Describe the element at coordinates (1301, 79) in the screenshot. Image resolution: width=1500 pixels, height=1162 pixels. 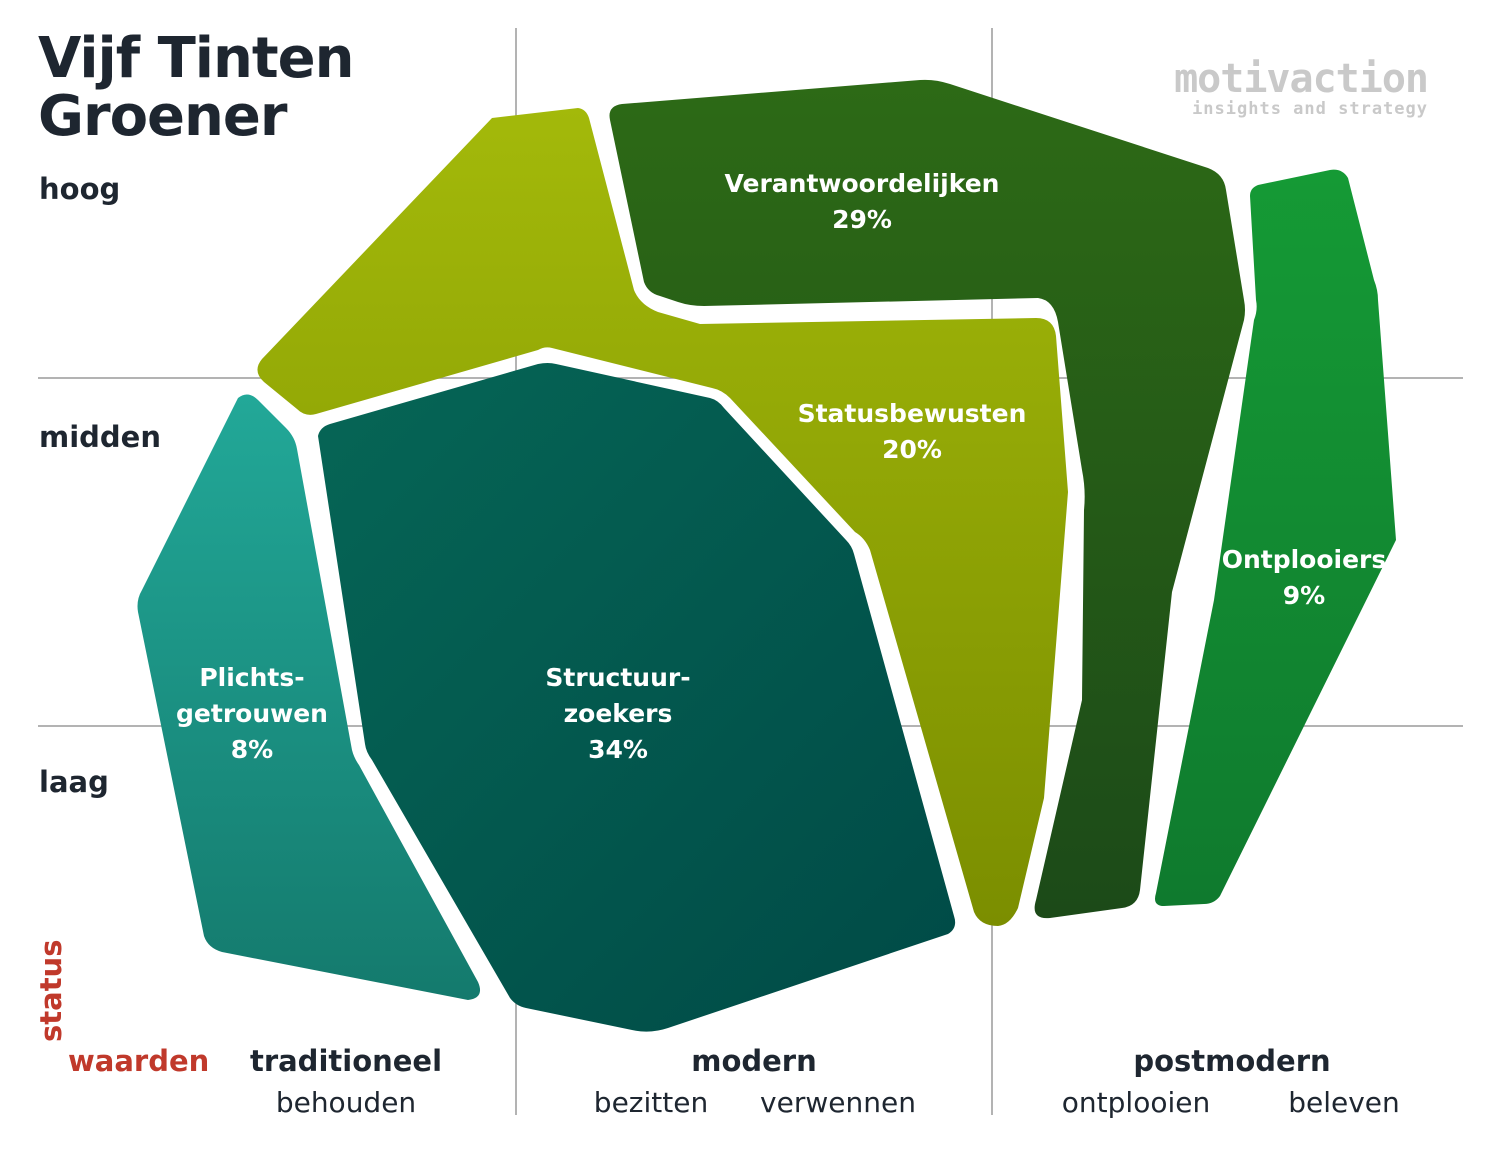
I see `logo-brand: motivaction` at that location.